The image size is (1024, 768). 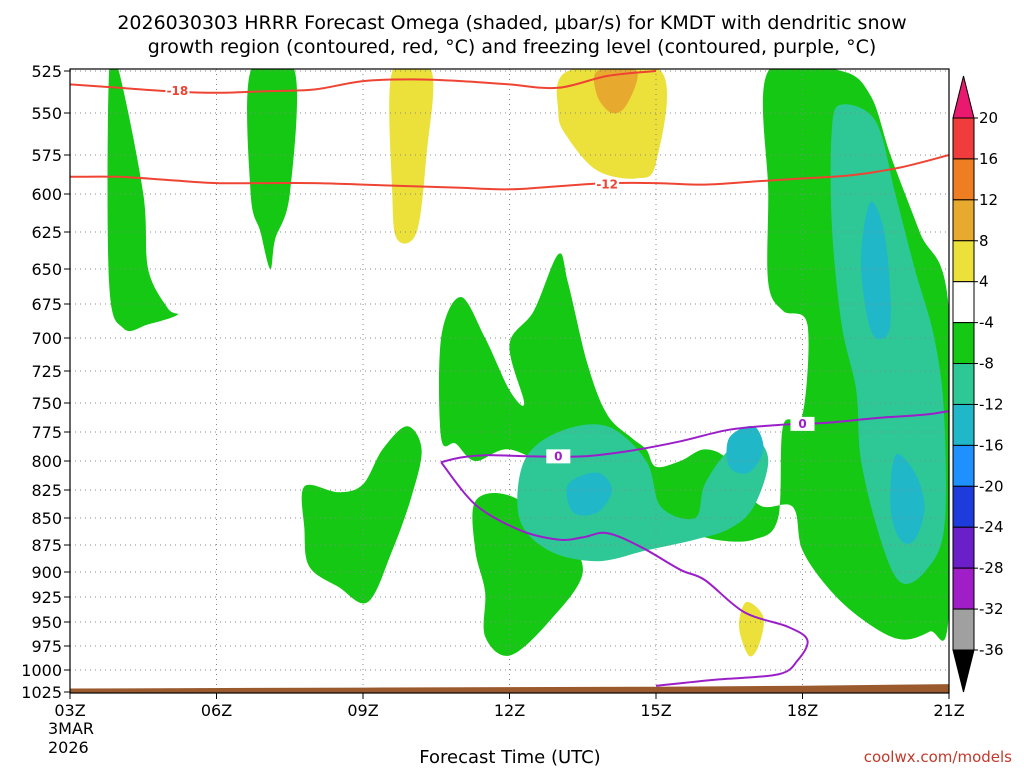 What do you see at coordinates (986, 323) in the screenshot?
I see `colorbar-label-5: -4` at bounding box center [986, 323].